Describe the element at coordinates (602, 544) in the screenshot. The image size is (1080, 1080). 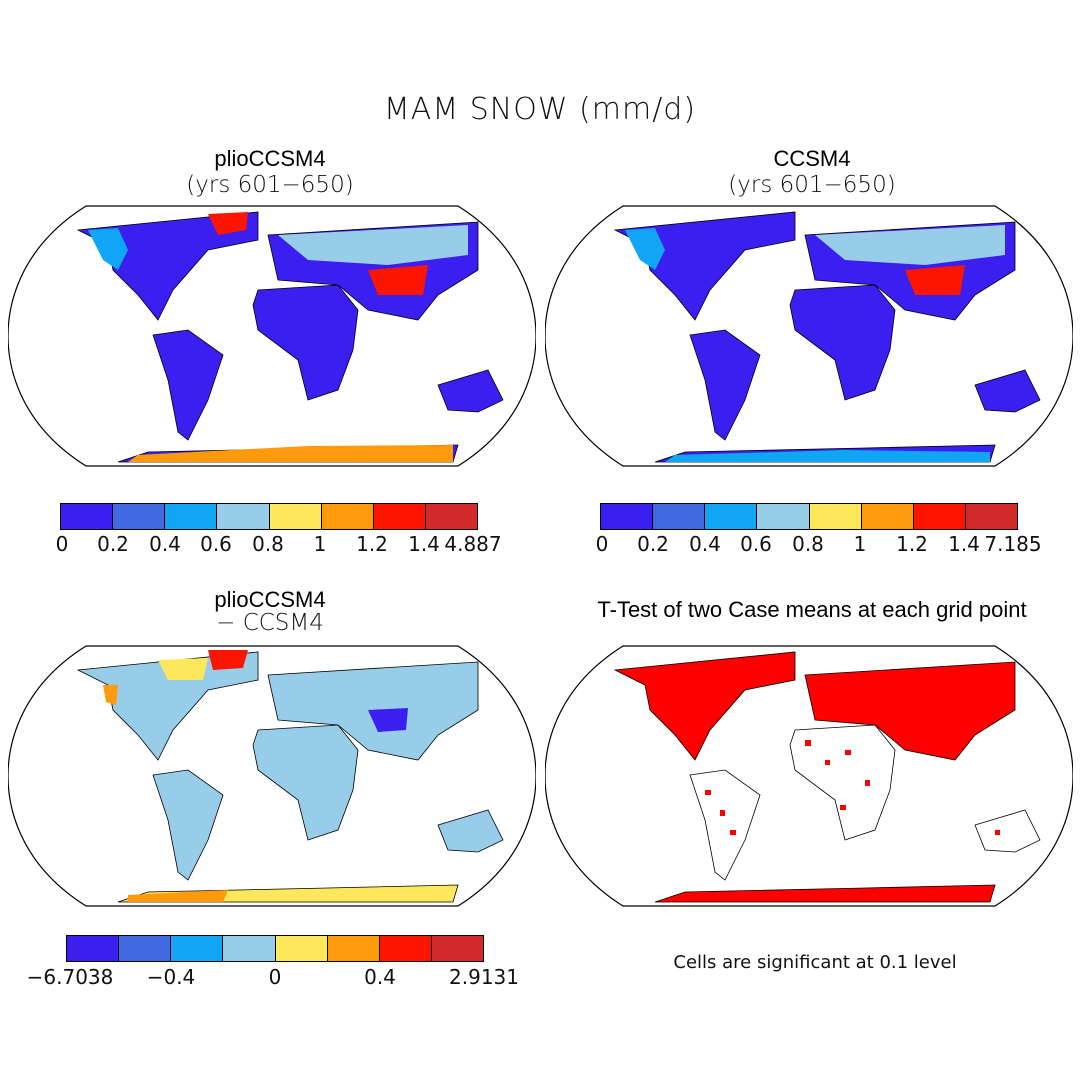
I see `colorbar-2-tick: 0` at that location.